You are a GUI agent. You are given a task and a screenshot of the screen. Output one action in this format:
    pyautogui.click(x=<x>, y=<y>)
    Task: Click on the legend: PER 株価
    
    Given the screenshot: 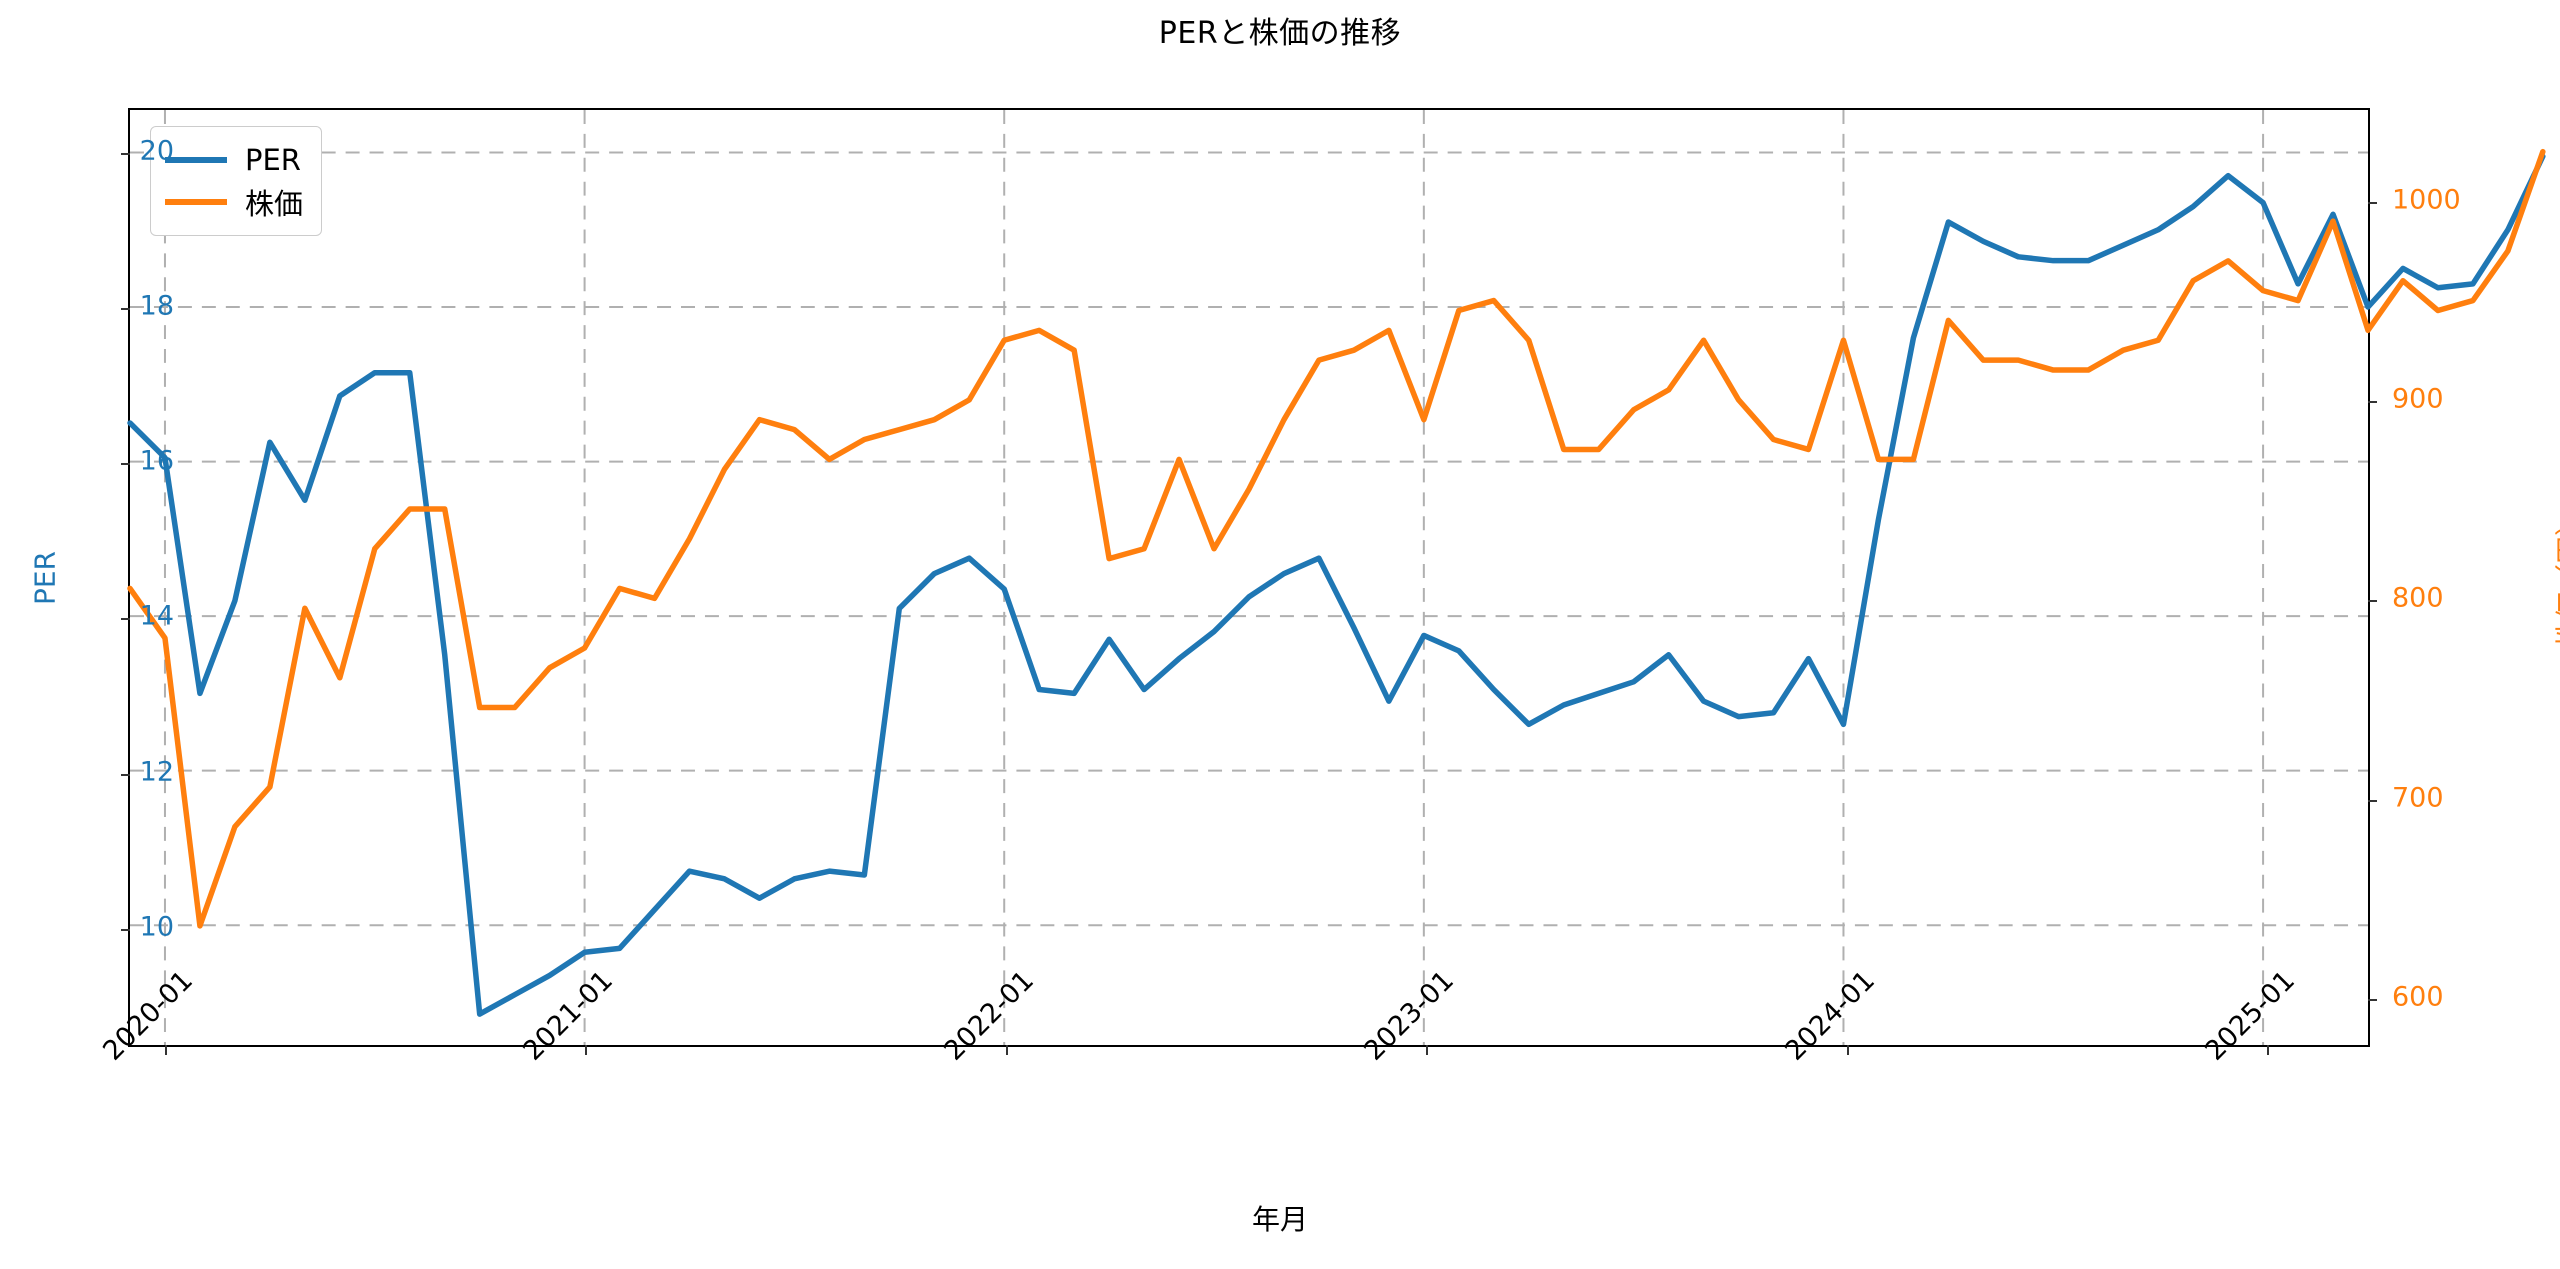 What is the action you would take?
    pyautogui.click(x=236, y=181)
    